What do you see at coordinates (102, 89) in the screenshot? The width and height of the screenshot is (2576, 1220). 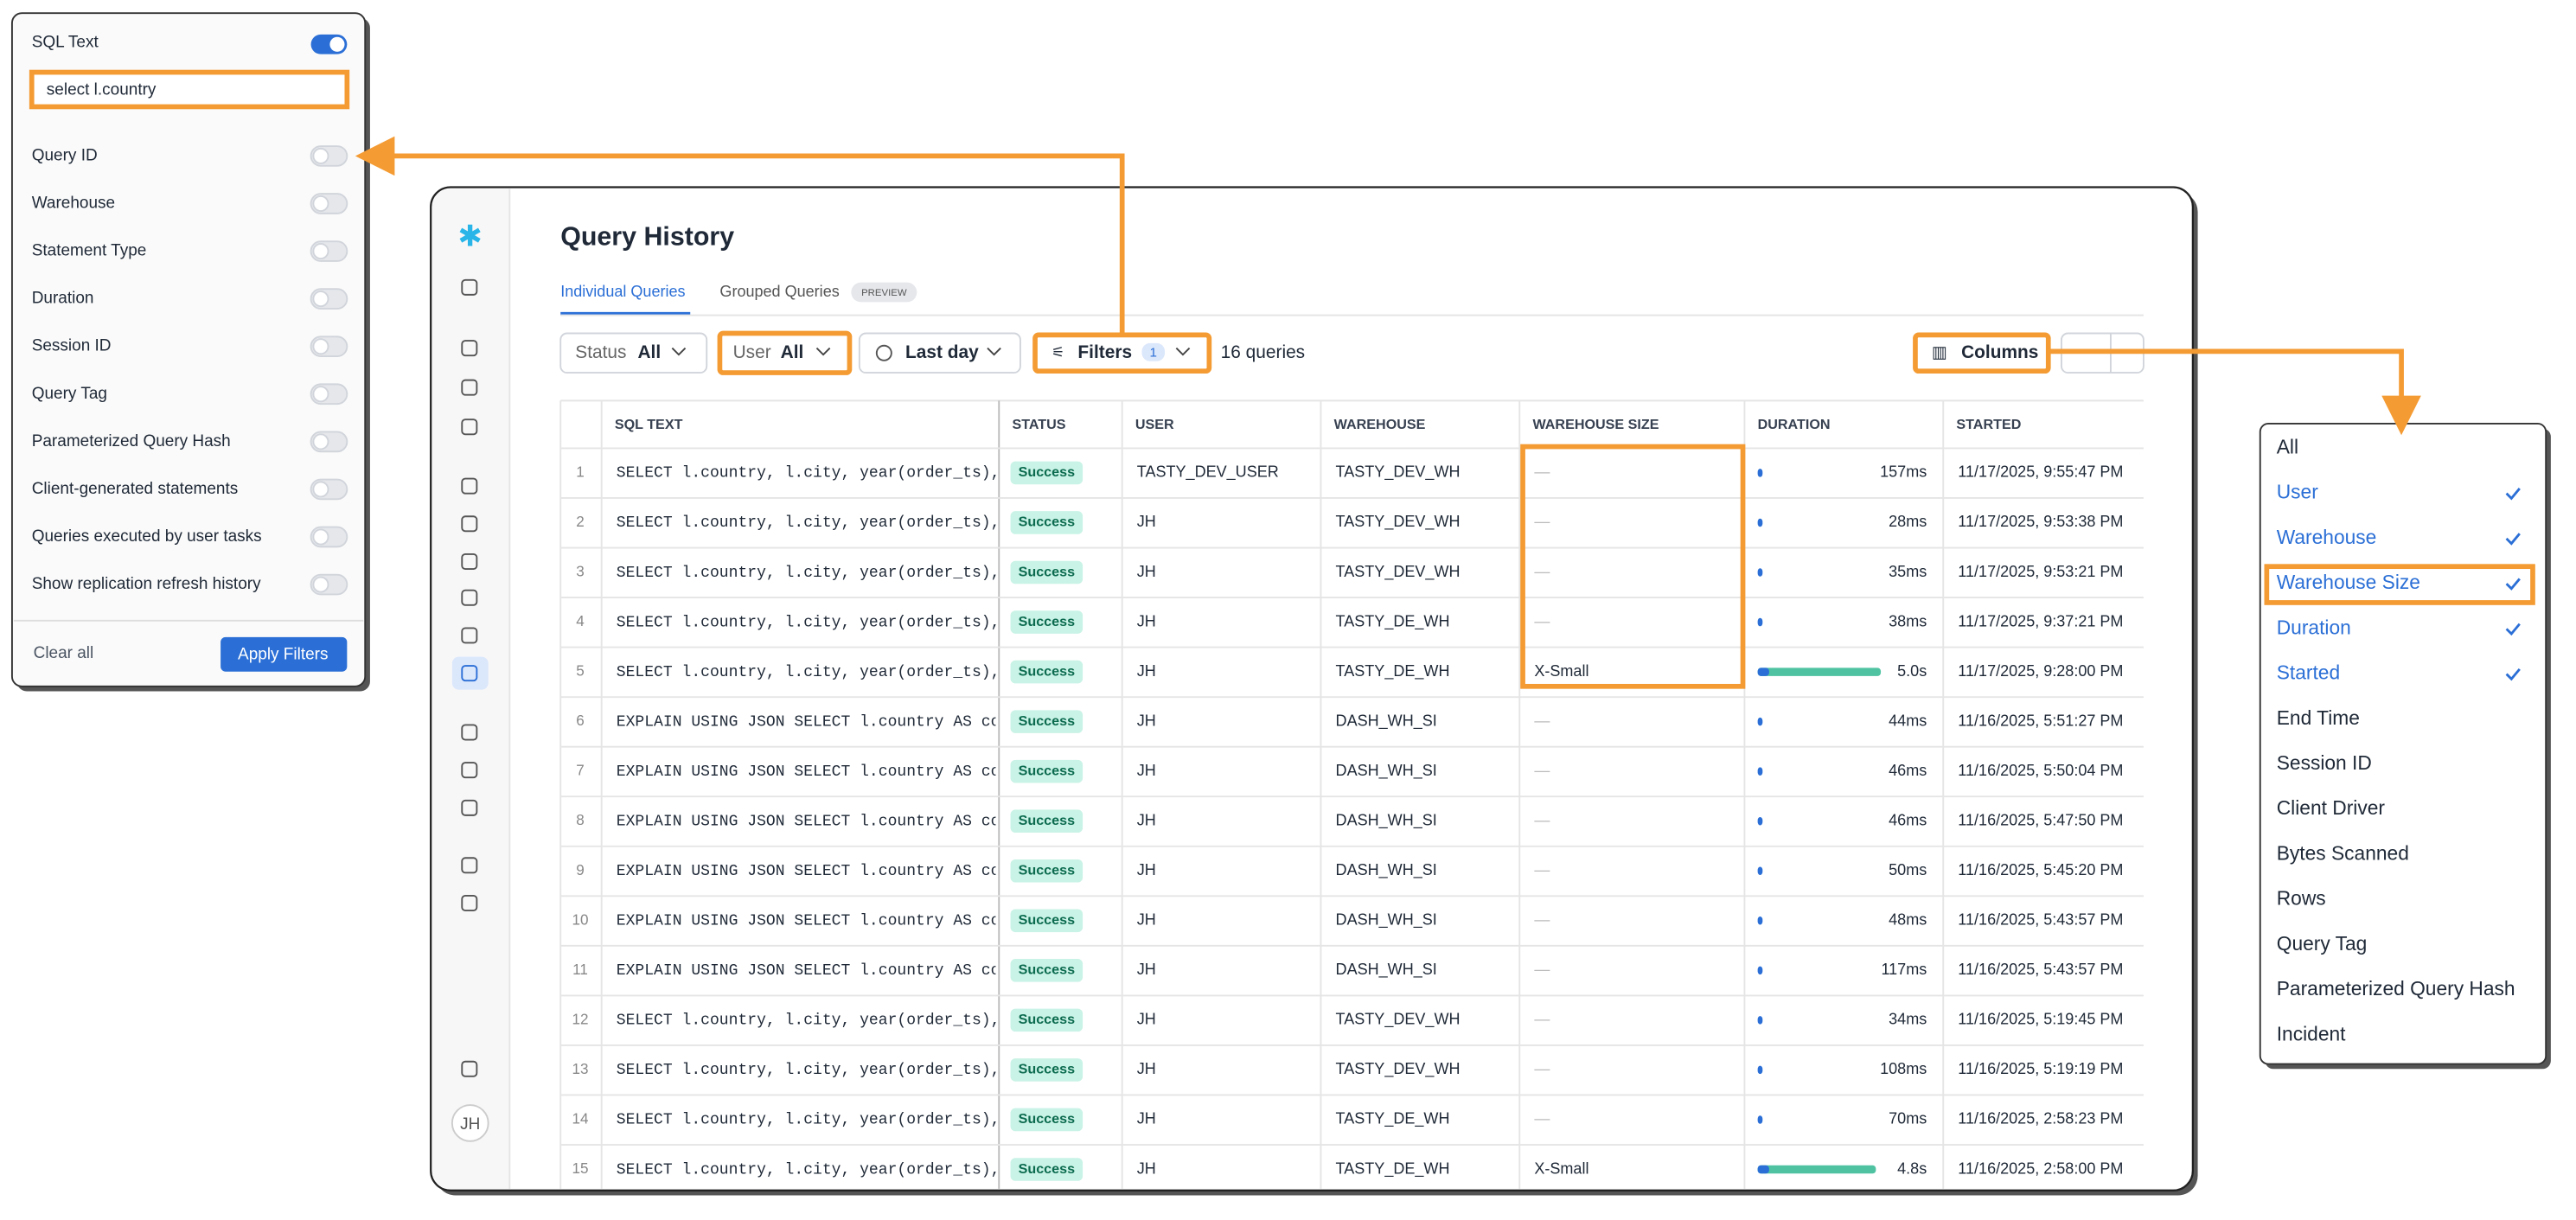 I see `search-value: select l.country` at bounding box center [102, 89].